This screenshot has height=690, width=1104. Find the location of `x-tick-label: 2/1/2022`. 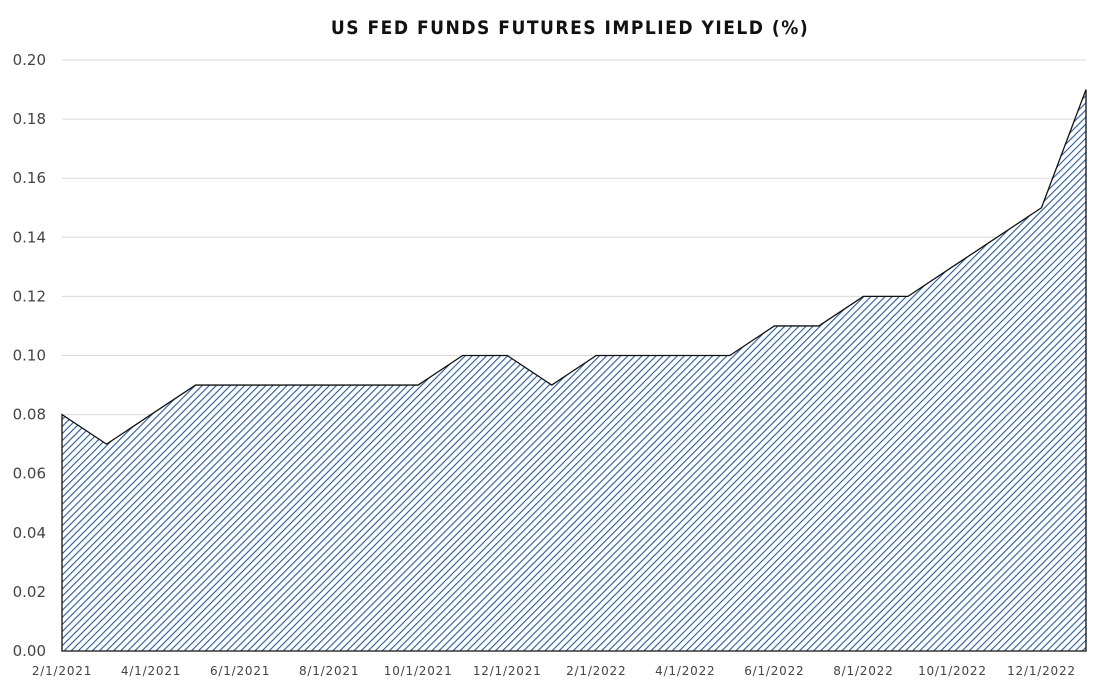

x-tick-label: 2/1/2022 is located at coordinates (596, 671).